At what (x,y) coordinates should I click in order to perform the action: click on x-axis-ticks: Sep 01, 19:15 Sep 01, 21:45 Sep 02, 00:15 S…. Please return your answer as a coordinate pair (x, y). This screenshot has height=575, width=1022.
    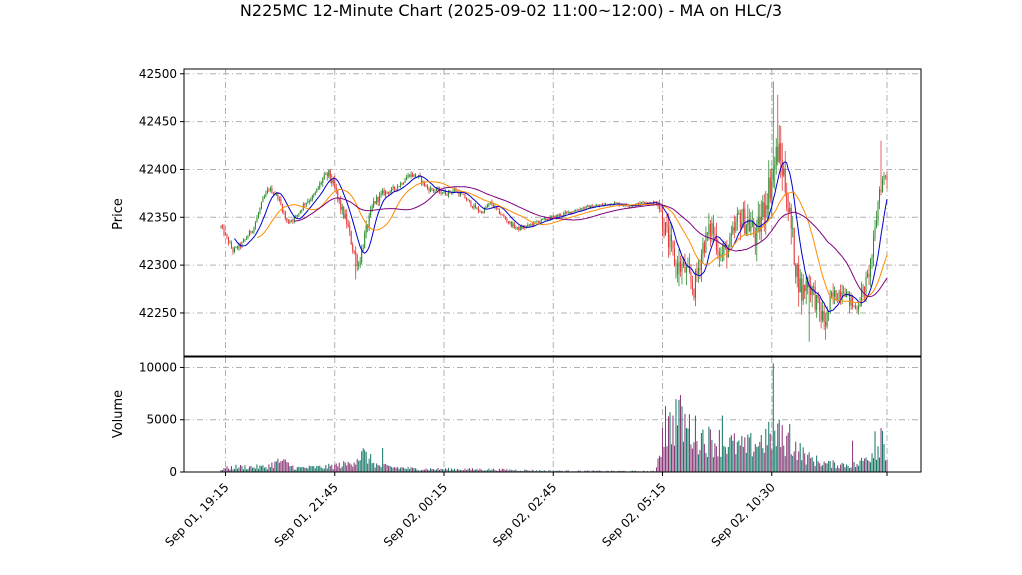
    Looking at the image, I should click on (525, 510).